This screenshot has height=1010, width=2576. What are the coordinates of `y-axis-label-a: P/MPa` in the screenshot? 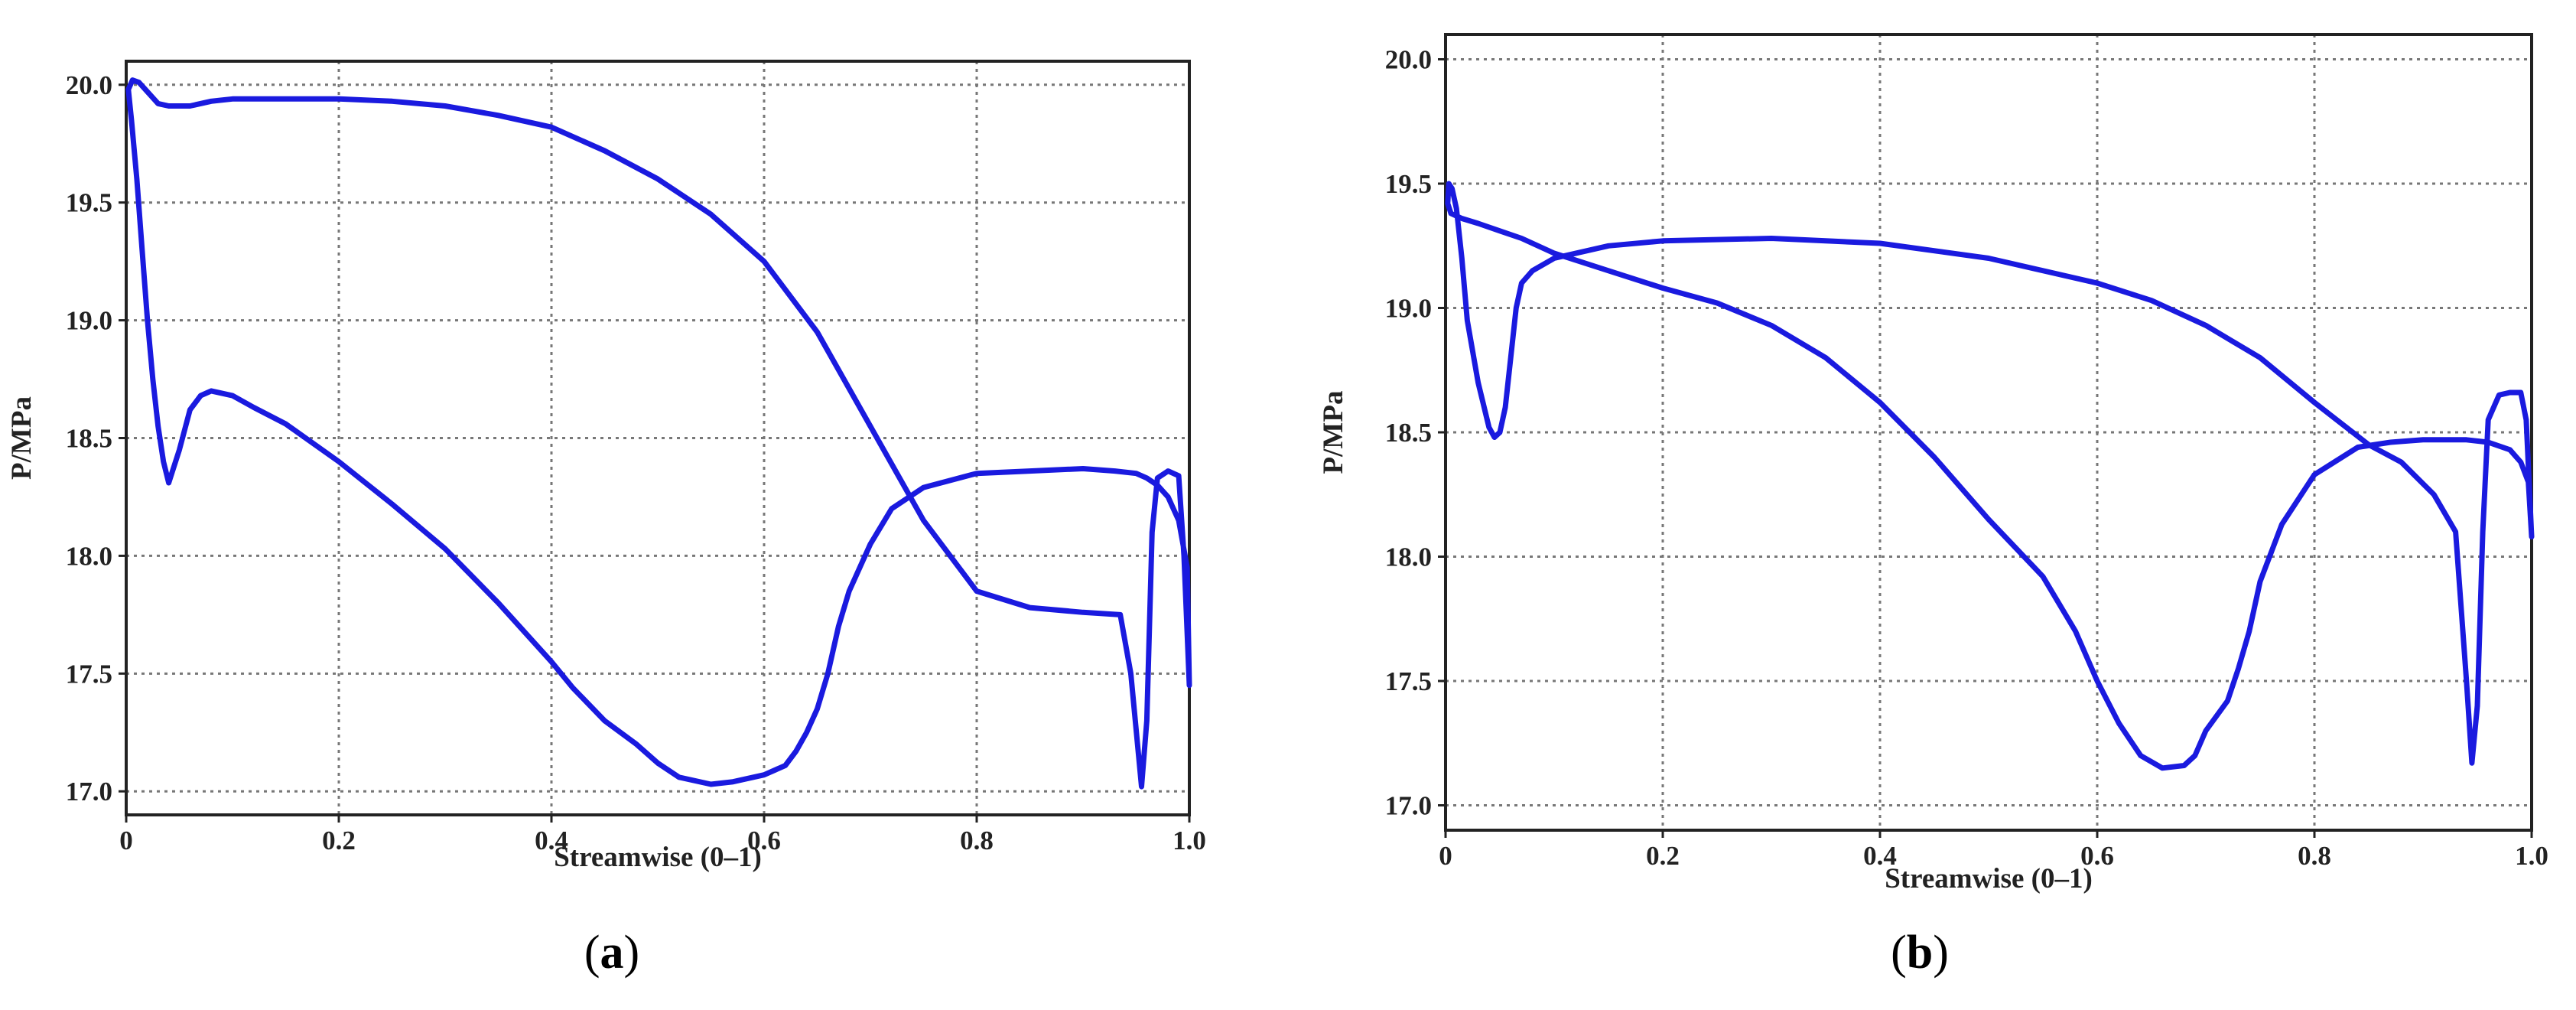 It's located at (21, 438).